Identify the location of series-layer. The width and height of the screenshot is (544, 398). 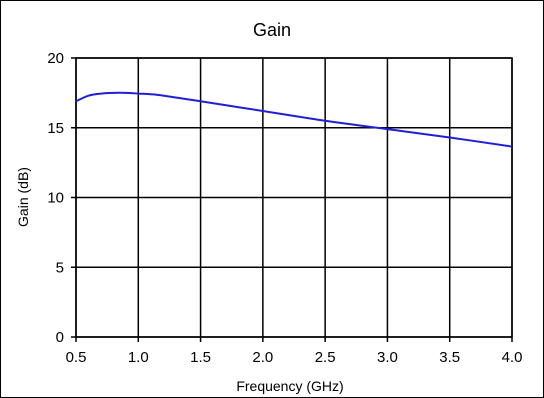
(294, 119).